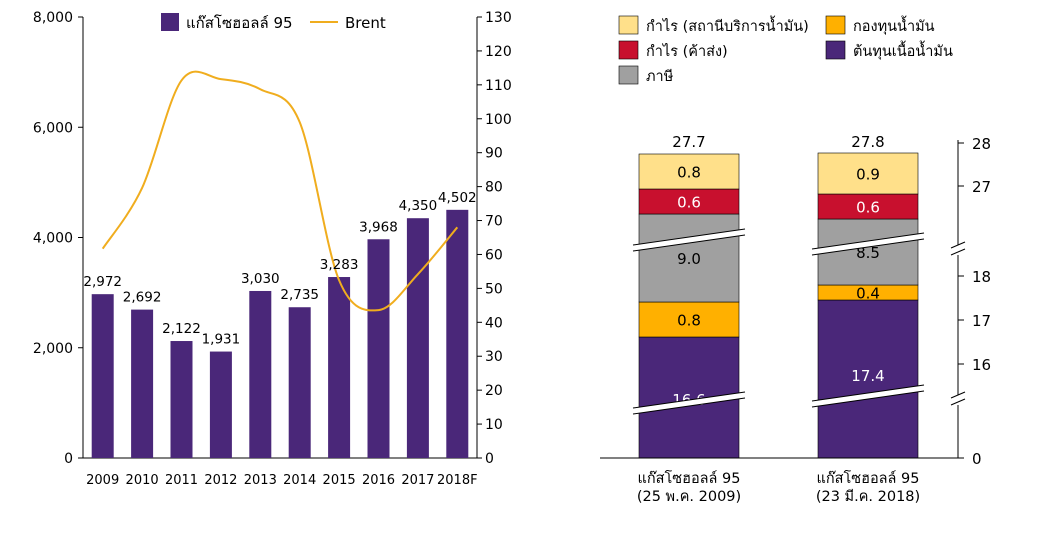 The height and width of the screenshot is (537, 1045). Describe the element at coordinates (494, 188) in the screenshot. I see `right-y-tick-label: 80` at that location.